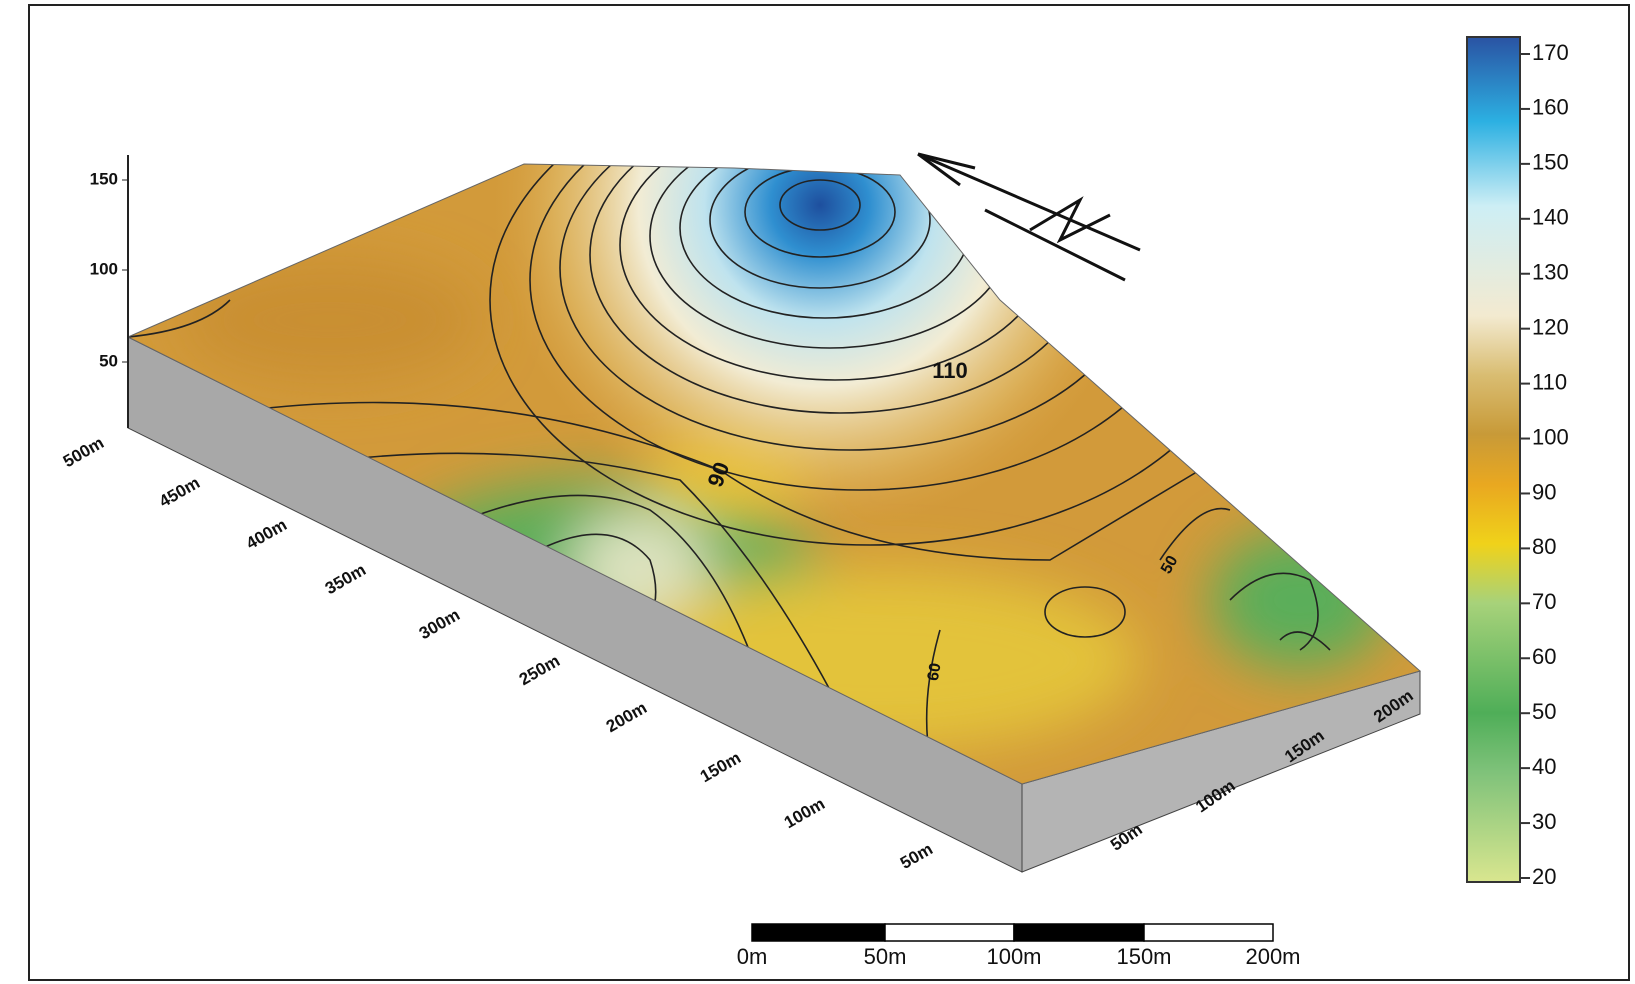 This screenshot has height=984, width=1635. What do you see at coordinates (179, 492) in the screenshot?
I see `y-axis-label: 450m` at bounding box center [179, 492].